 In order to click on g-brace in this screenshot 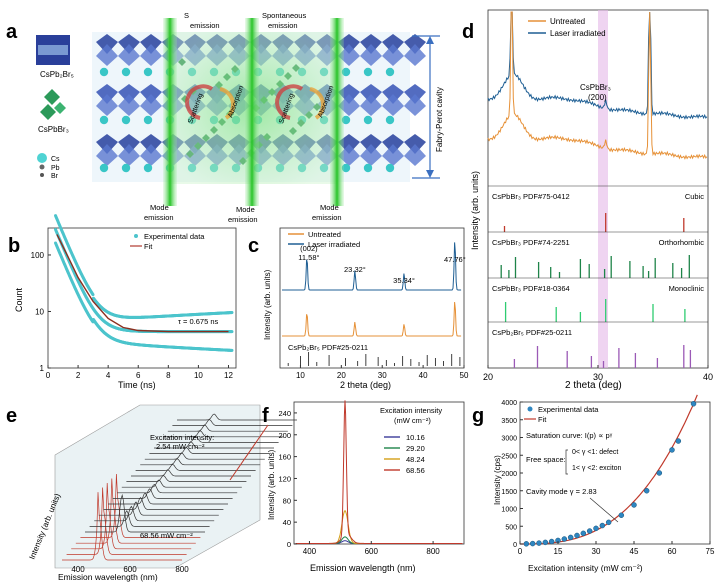, I will do `click(566, 462)`.